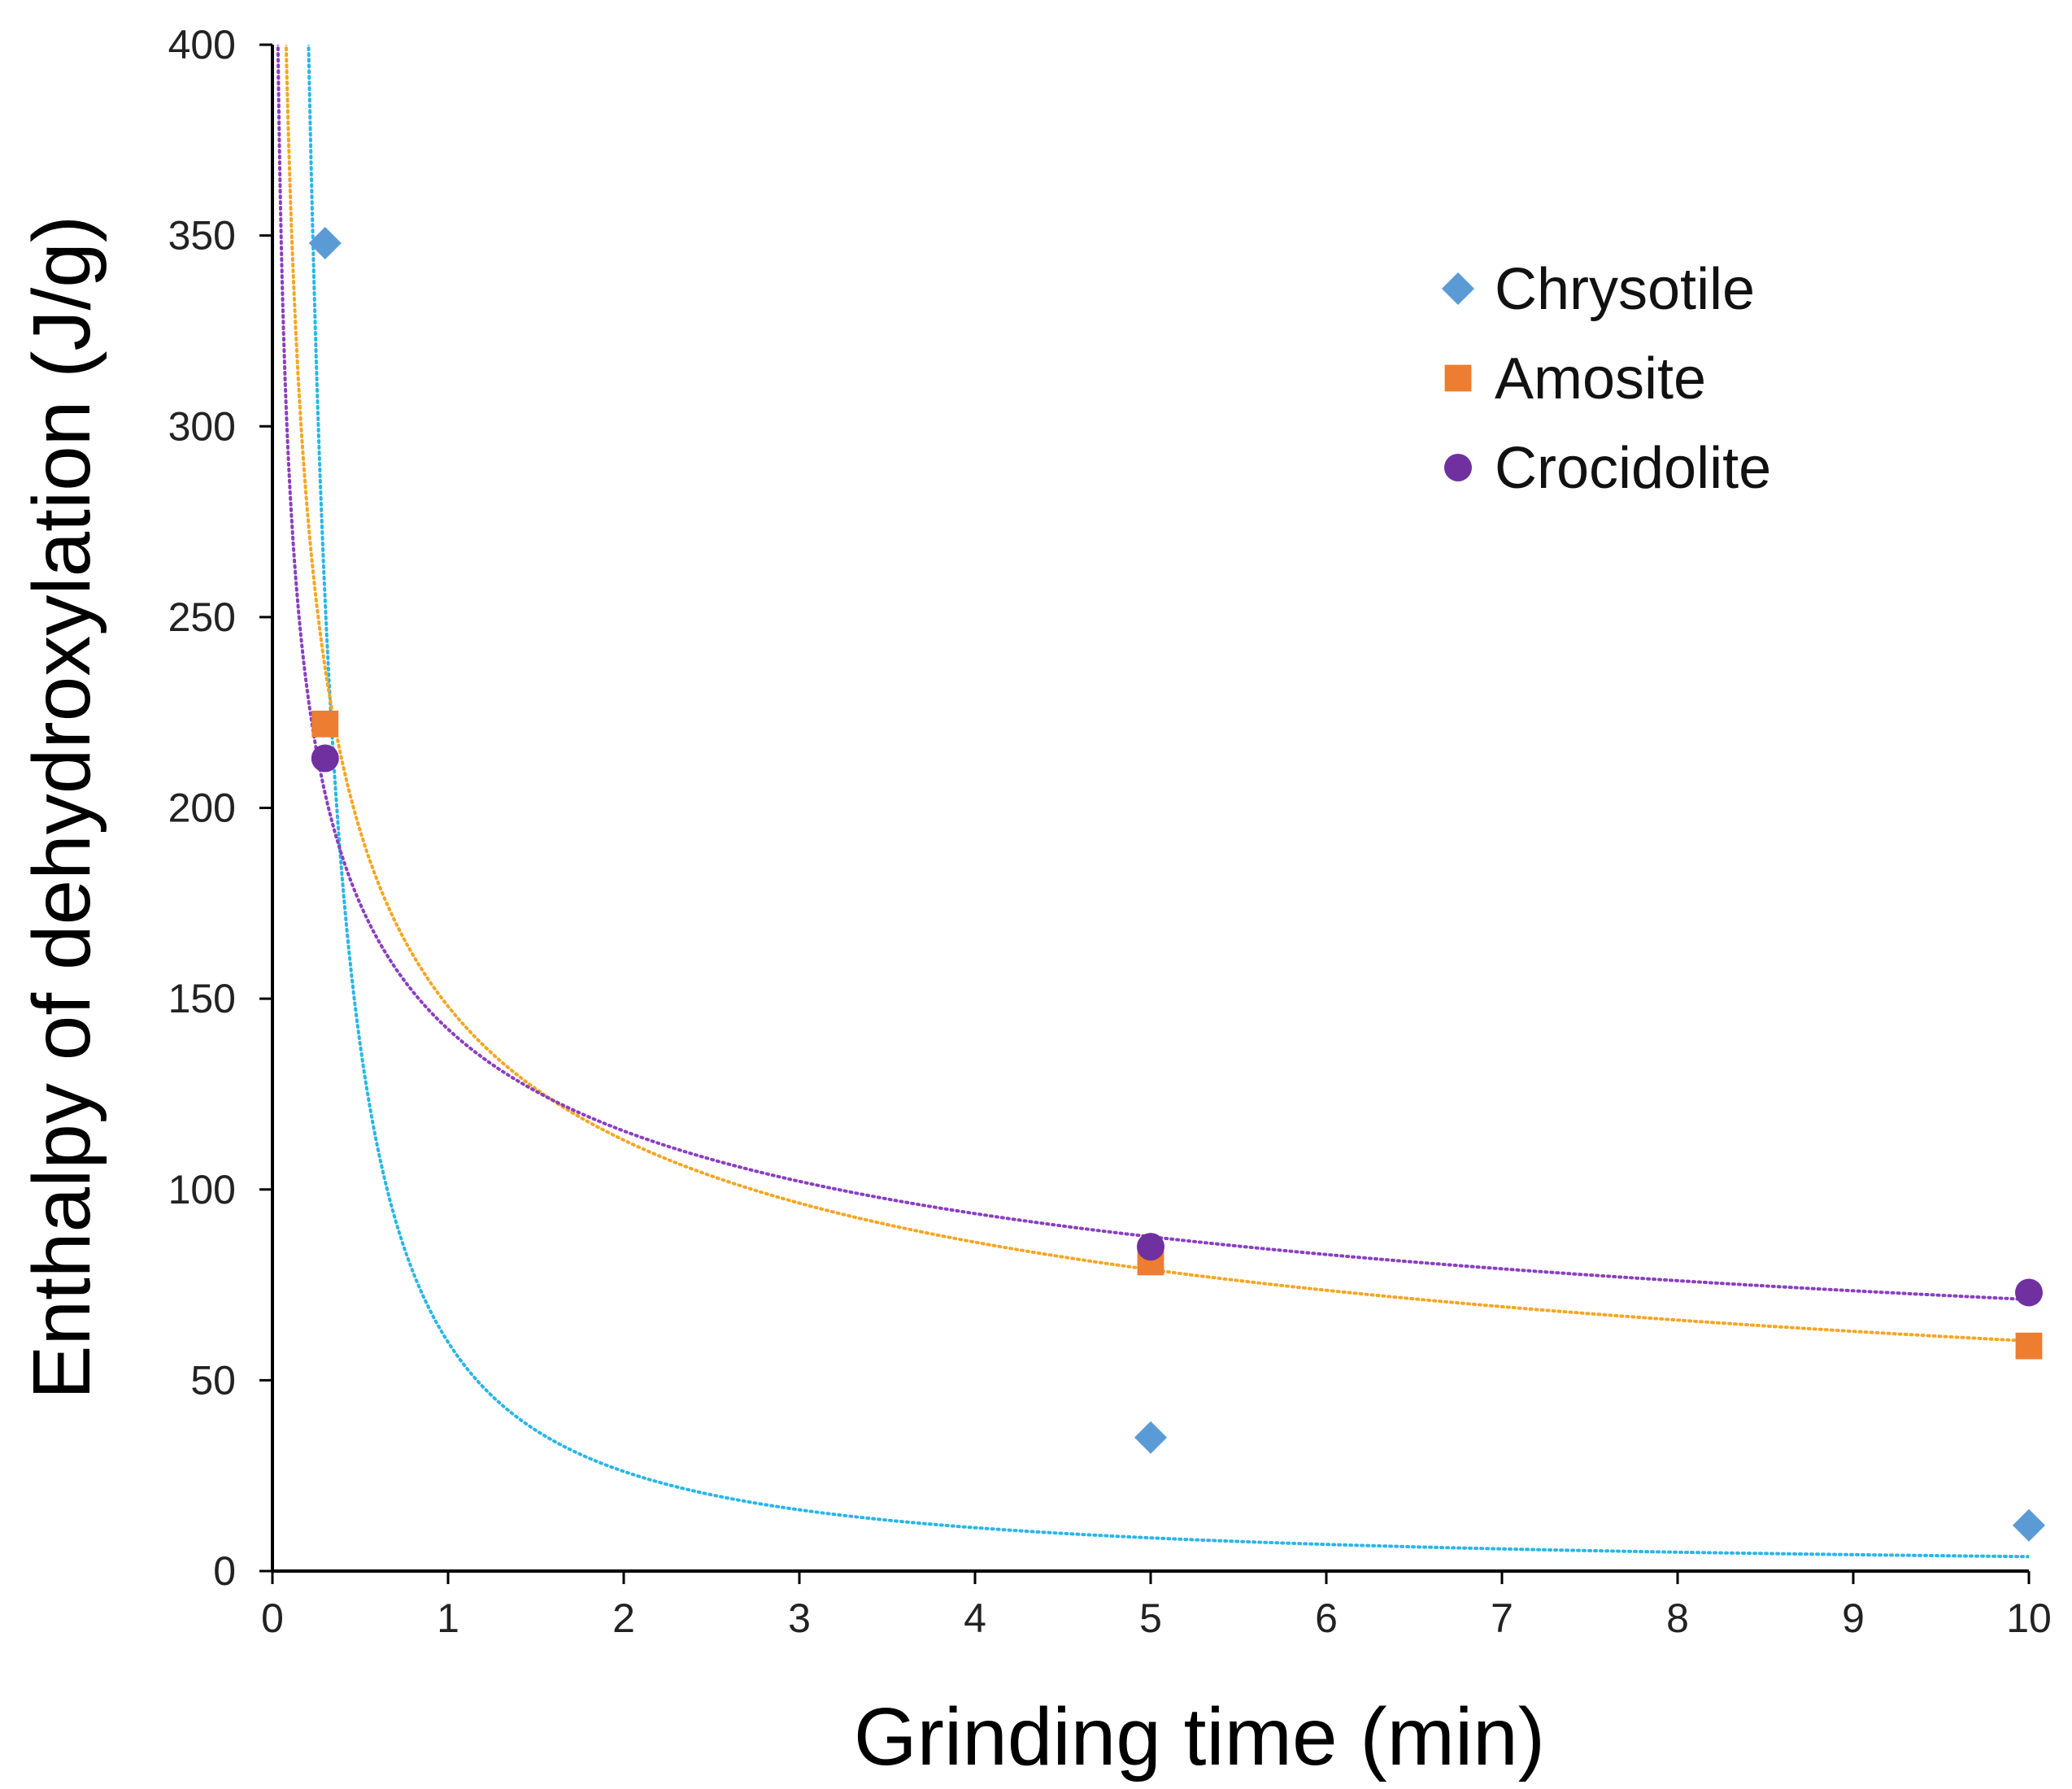  What do you see at coordinates (1677, 1618) in the screenshot?
I see `x-tick-label: 8` at bounding box center [1677, 1618].